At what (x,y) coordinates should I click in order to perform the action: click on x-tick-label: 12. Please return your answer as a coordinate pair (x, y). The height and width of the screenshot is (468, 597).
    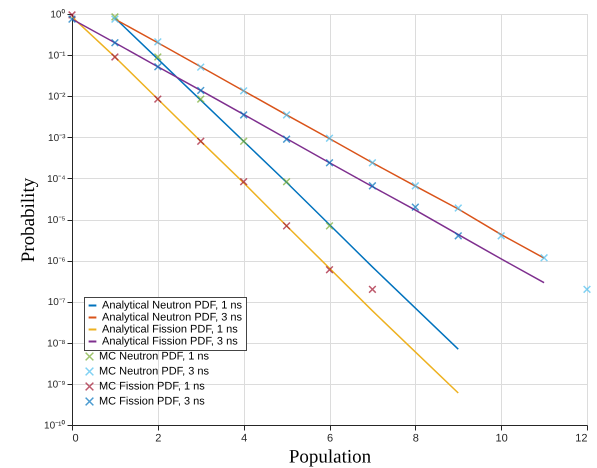
    Looking at the image, I should click on (581, 438).